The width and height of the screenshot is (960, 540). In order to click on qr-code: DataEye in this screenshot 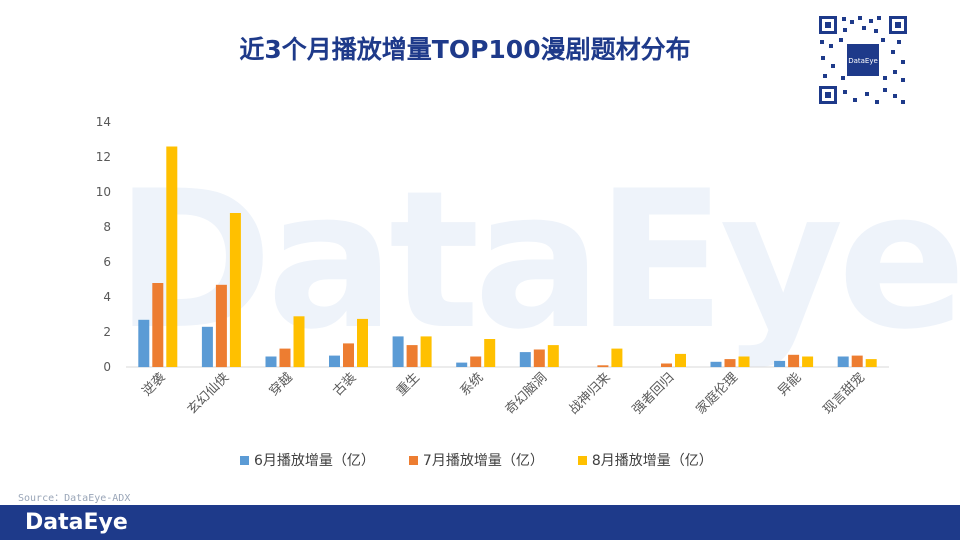, I will do `click(863, 60)`.